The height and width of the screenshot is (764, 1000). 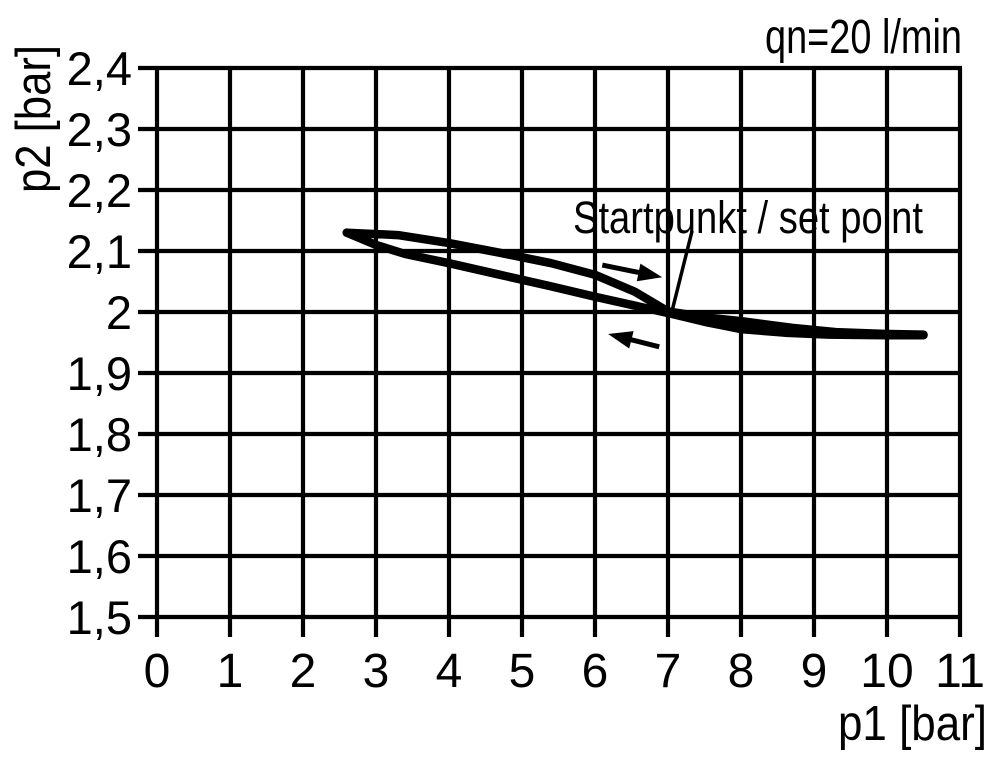 What do you see at coordinates (34, 119) in the screenshot?
I see `y-axis-label: p2 [bar]` at bounding box center [34, 119].